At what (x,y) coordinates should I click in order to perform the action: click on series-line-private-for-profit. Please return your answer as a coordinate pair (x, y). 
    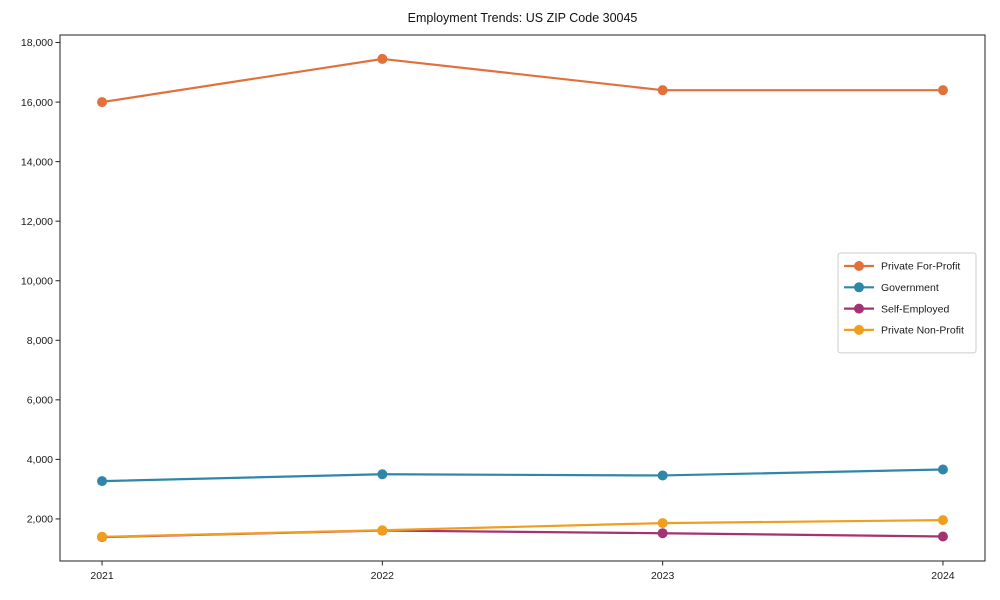
    Looking at the image, I should click on (522, 80).